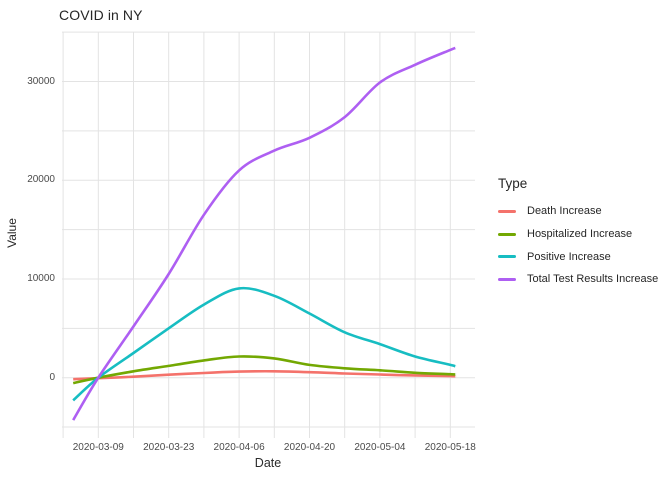 Image resolution: width=672 pixels, height=480 pixels. I want to click on legend-item-total-test-results-increase: Total Test Results Increase, so click(583, 279).